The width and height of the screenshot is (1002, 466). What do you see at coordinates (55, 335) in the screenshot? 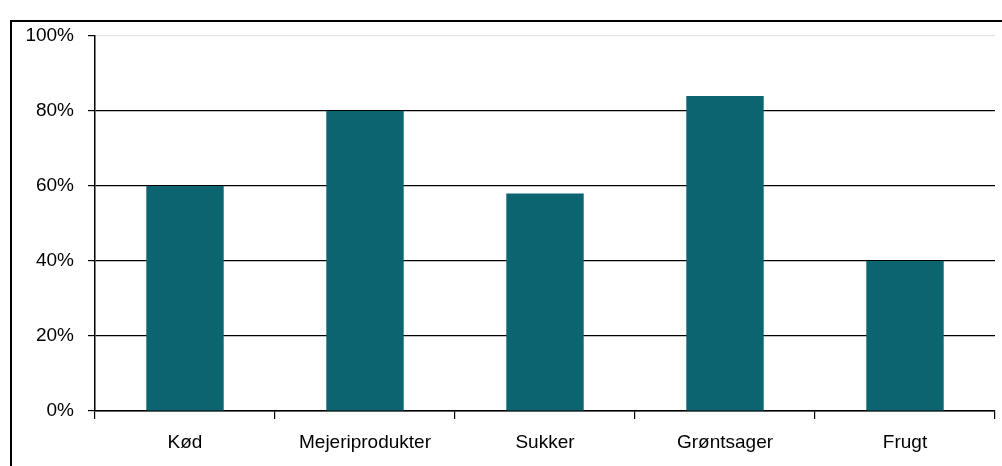
I see `y-tick-label: 20%` at bounding box center [55, 335].